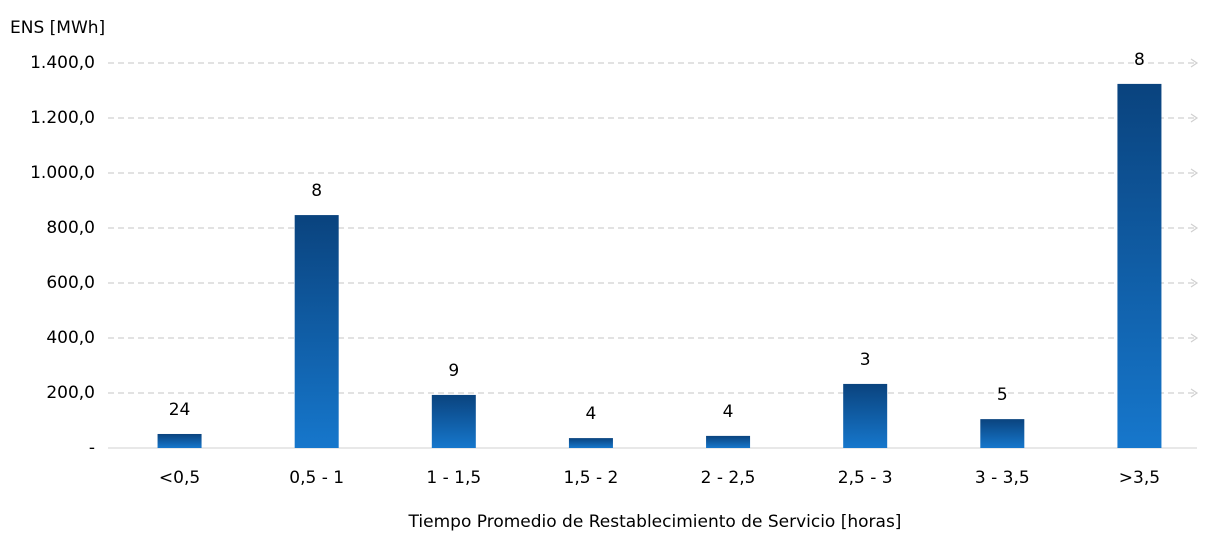 This screenshot has height=534, width=1209. Describe the element at coordinates (591, 478) in the screenshot. I see `x-tick-label: 1,5 - 2` at that location.